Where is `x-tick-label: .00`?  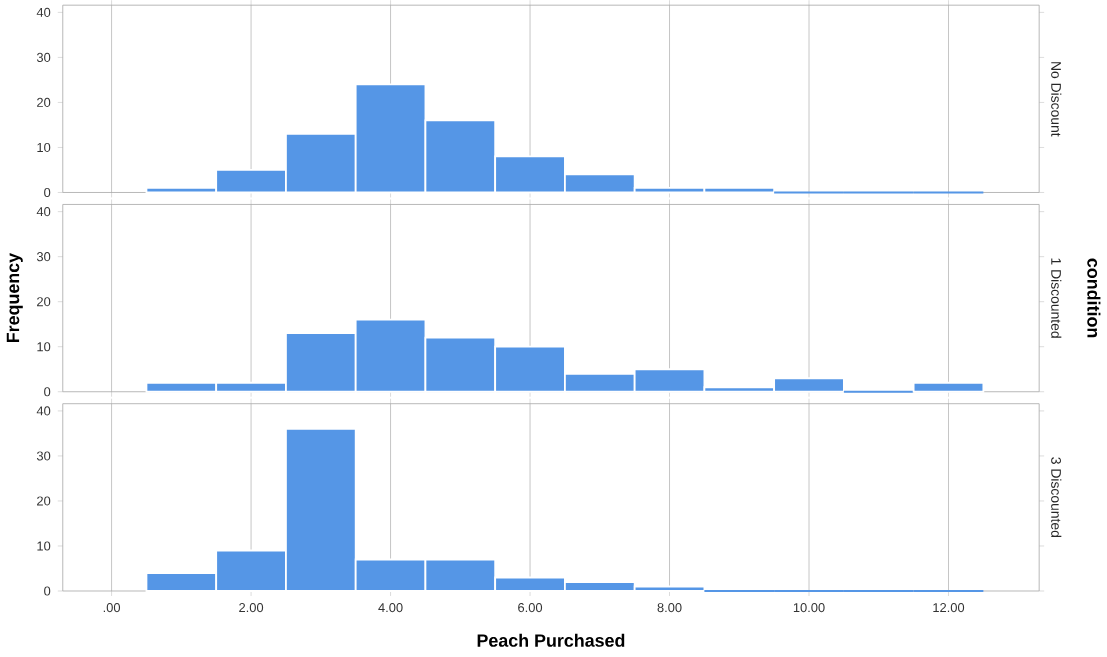
x-tick-label: .00 is located at coordinates (112, 608).